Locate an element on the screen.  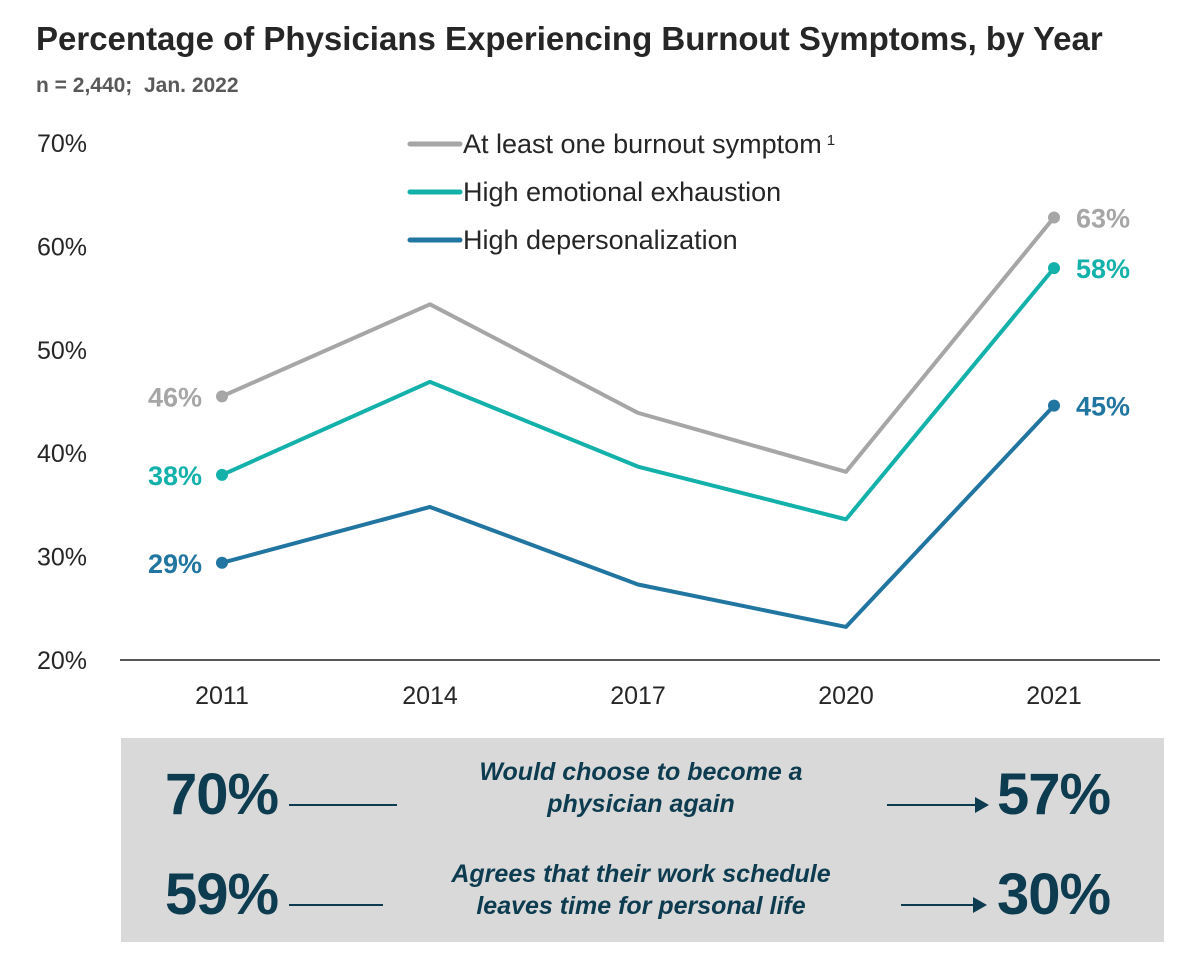
data-label: 58% is located at coordinates (1103, 269).